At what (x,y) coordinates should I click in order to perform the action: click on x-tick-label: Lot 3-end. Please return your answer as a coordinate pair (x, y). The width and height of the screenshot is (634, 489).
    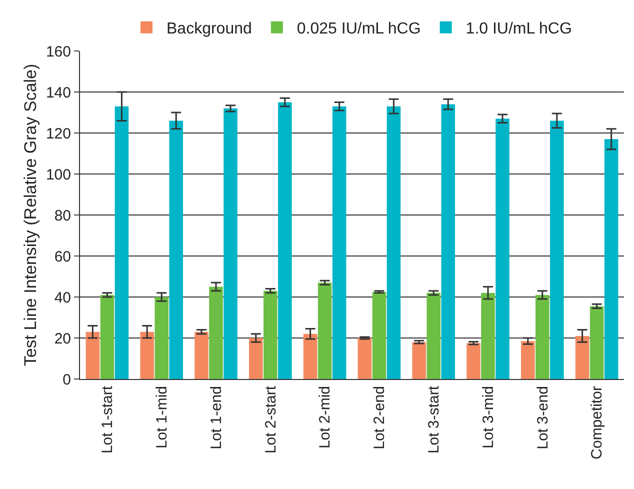
    Looking at the image, I should click on (543, 418).